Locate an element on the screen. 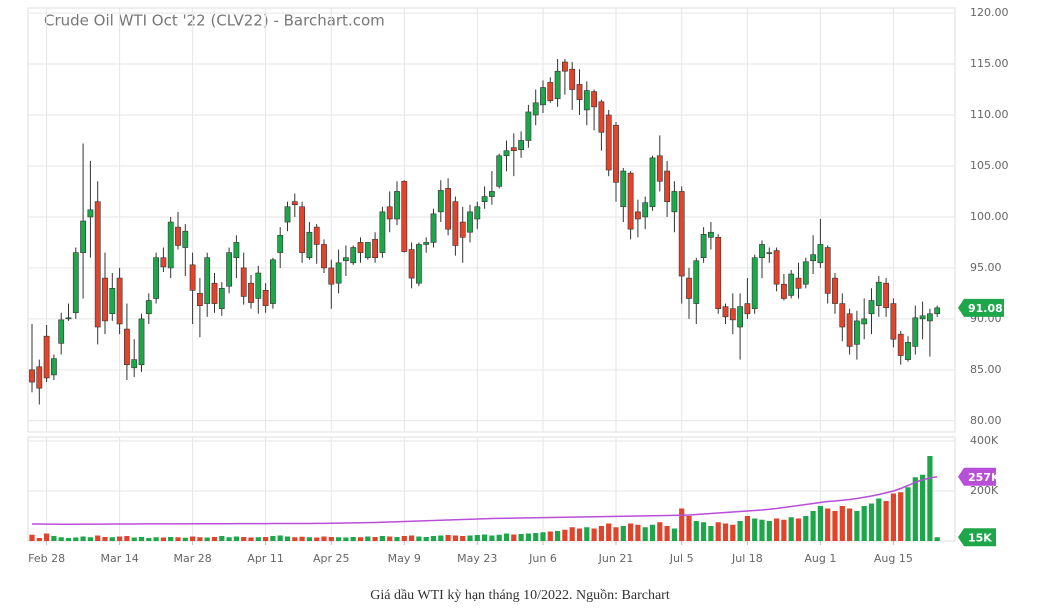 Image resolution: width=1050 pixels, height=611 pixels. y-tick-label: 120.00 is located at coordinates (989, 12).